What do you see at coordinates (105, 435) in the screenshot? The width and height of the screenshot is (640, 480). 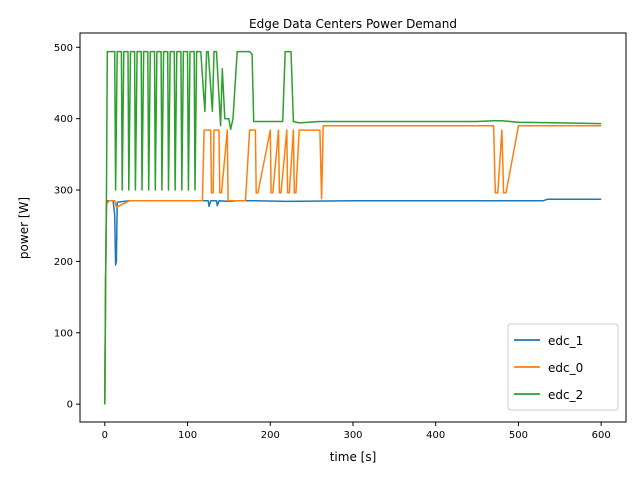 I see `x-tick-label: 0` at bounding box center [105, 435].